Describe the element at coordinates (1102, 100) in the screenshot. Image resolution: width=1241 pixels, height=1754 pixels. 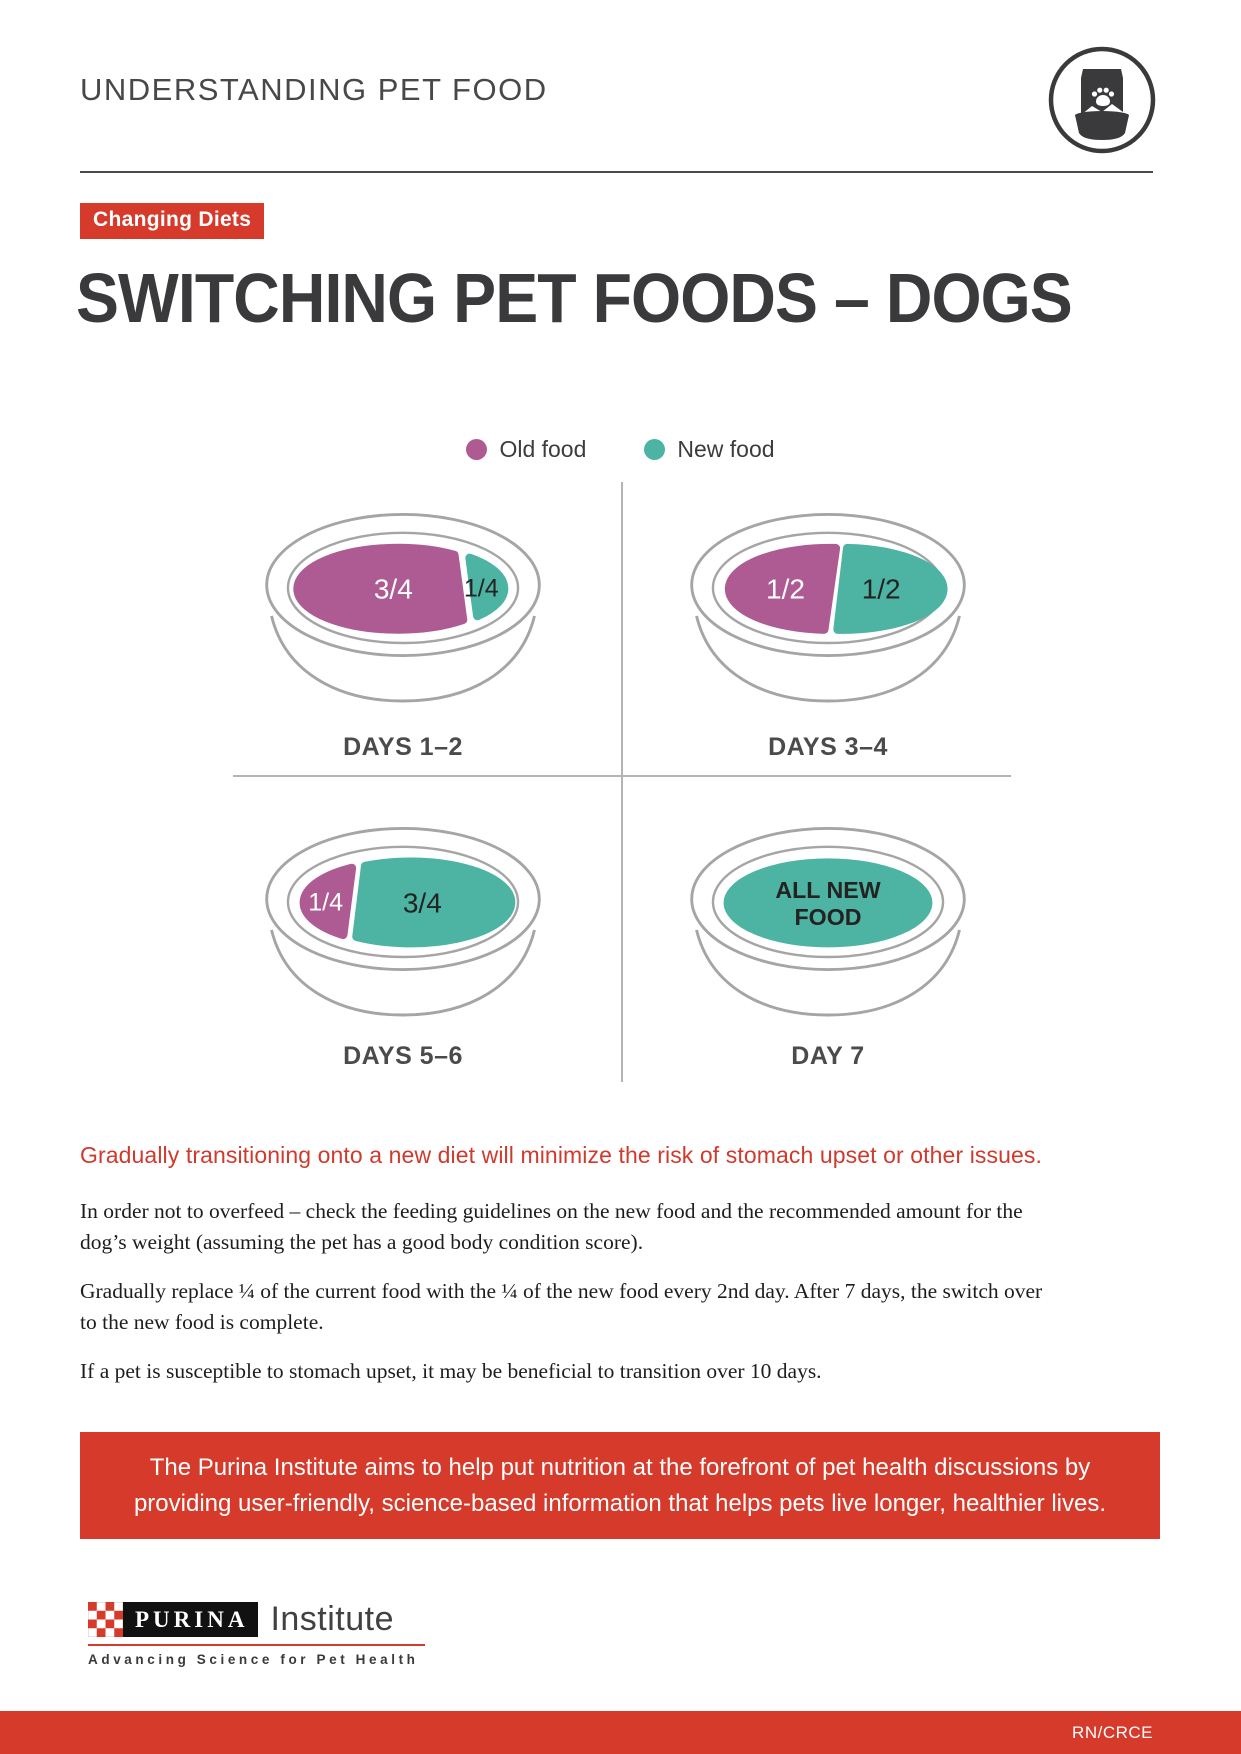
I see `pet-food-bag-and-bowl-icon` at that location.